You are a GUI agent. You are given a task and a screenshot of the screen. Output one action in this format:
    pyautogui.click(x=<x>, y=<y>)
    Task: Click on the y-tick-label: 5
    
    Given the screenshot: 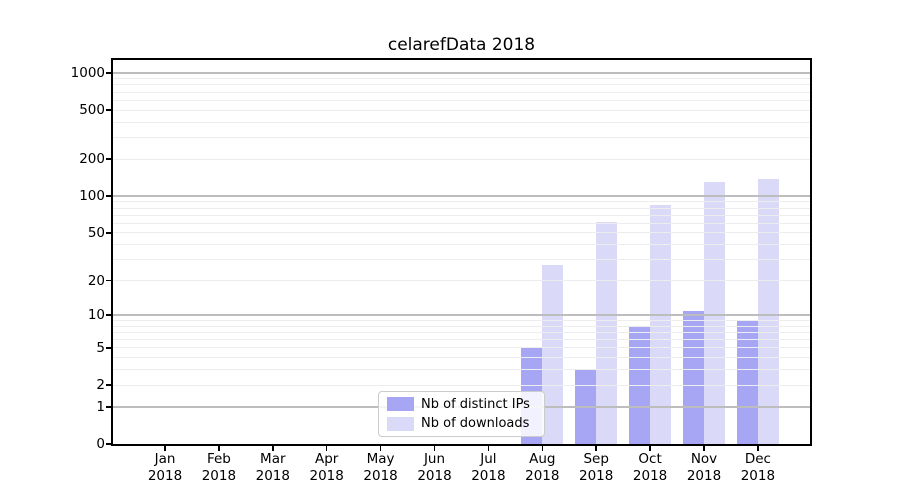 What is the action you would take?
    pyautogui.click(x=100, y=347)
    